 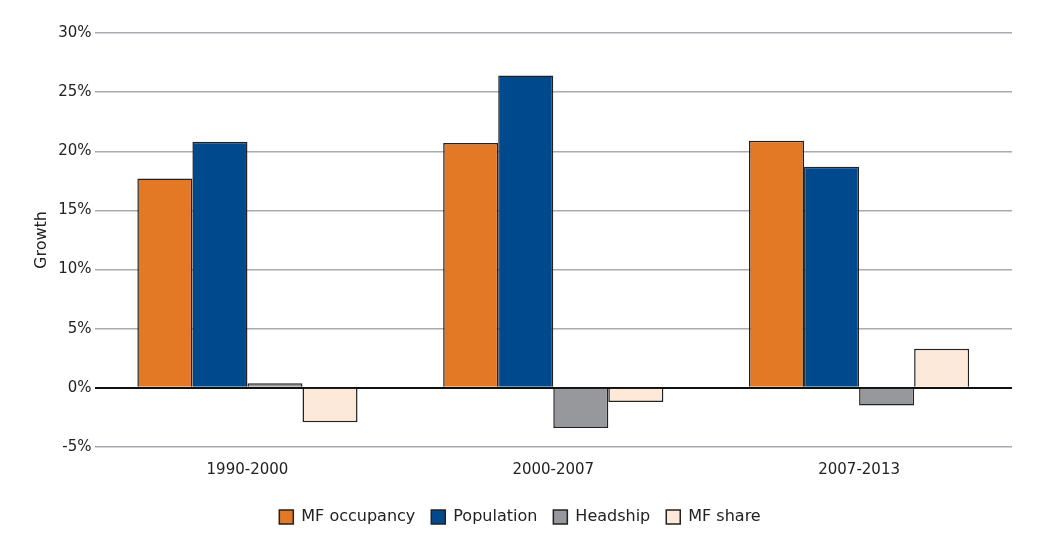 What do you see at coordinates (75, 91) in the screenshot?
I see `y-tick-label: 25%` at bounding box center [75, 91].